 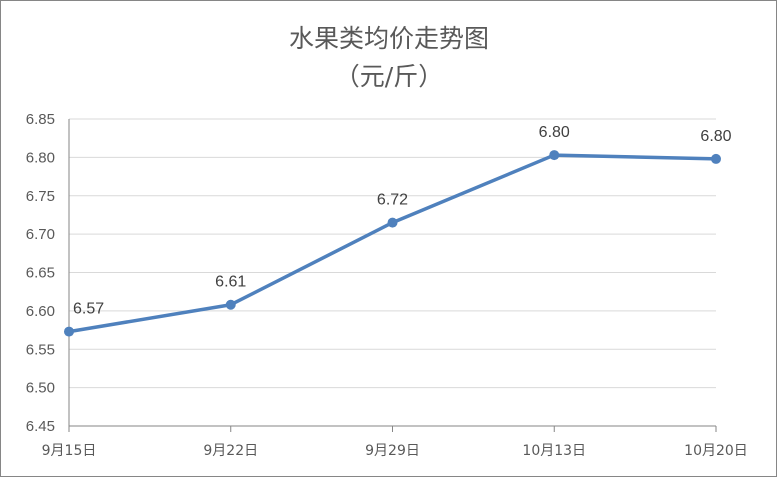 I want to click on y-tick-label: 6.75, so click(x=40, y=196).